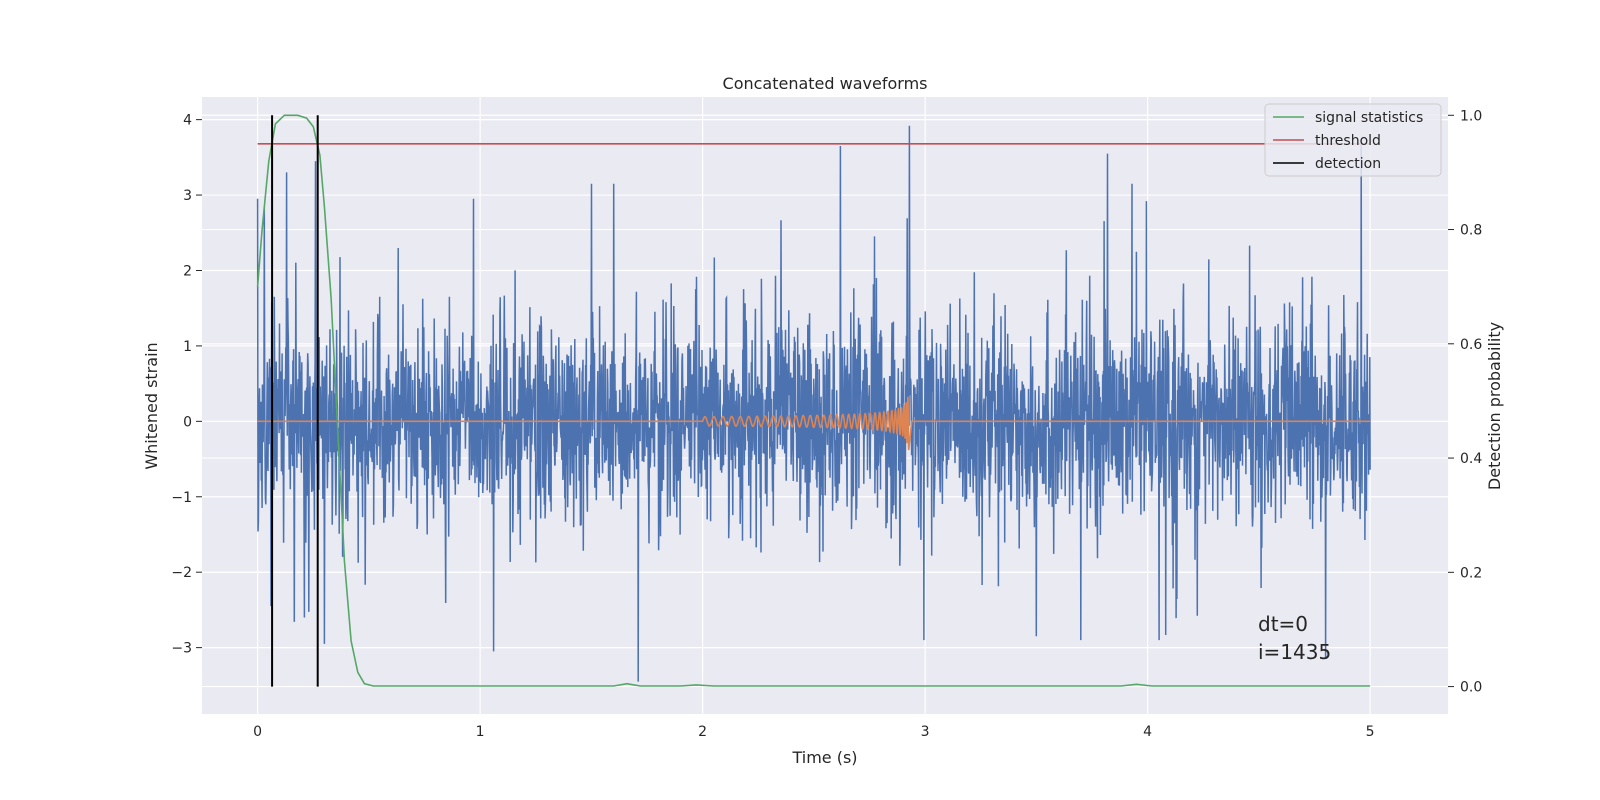  I want to click on y-tick-label: 1, so click(187, 347).